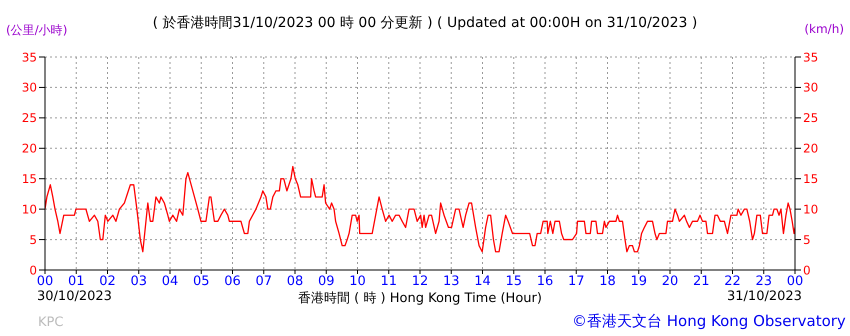 This screenshot has height=336, width=850. What do you see at coordinates (37, 30) in the screenshot?
I see `y-axis-title: (公里/小時)` at bounding box center [37, 30].